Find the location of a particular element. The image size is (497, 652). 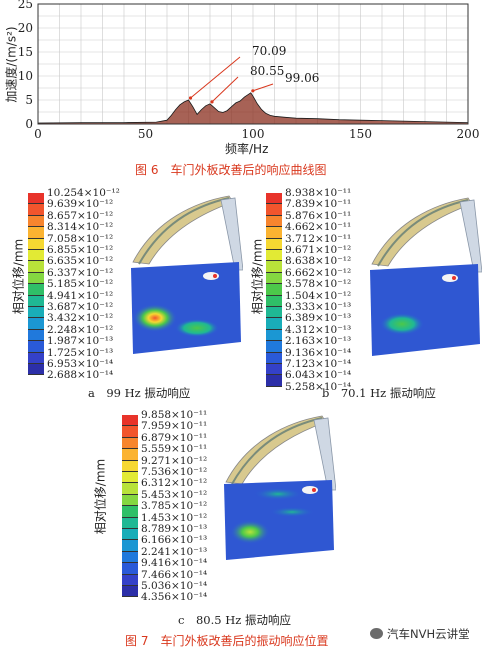

watermark: 汽车NVH云讲堂 is located at coordinates (420, 634).